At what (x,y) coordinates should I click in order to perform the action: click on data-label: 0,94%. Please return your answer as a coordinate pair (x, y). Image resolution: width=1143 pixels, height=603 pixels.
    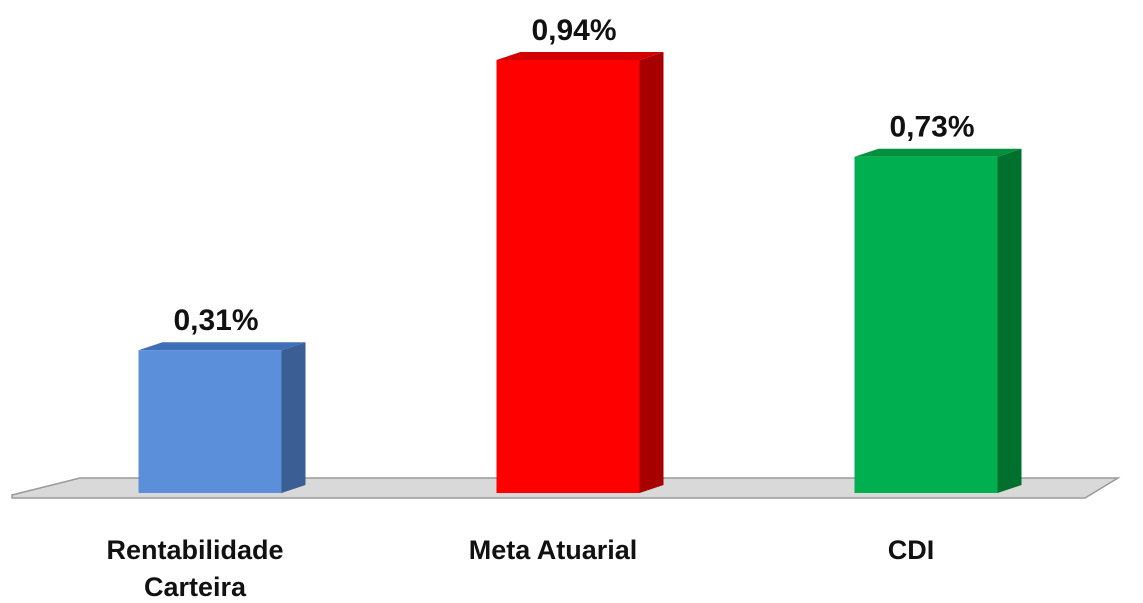
    Looking at the image, I should click on (573, 30).